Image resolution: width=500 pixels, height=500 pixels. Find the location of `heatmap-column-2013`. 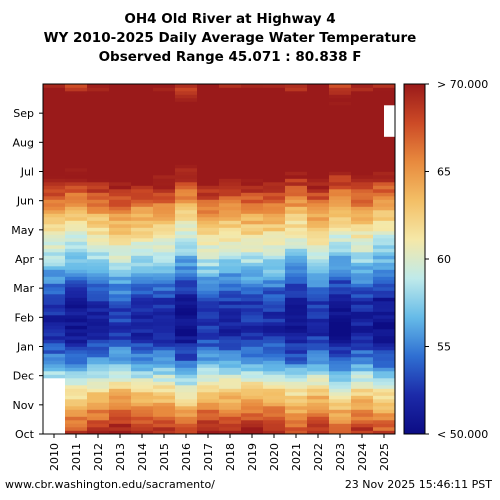

heatmap-column-2013 is located at coordinates (120, 259).